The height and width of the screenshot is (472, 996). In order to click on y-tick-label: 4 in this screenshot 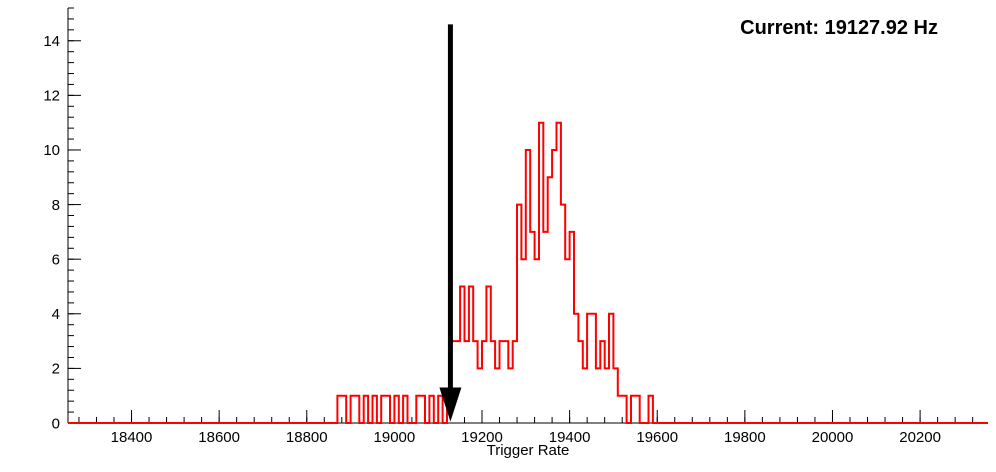, I will do `click(56, 314)`.